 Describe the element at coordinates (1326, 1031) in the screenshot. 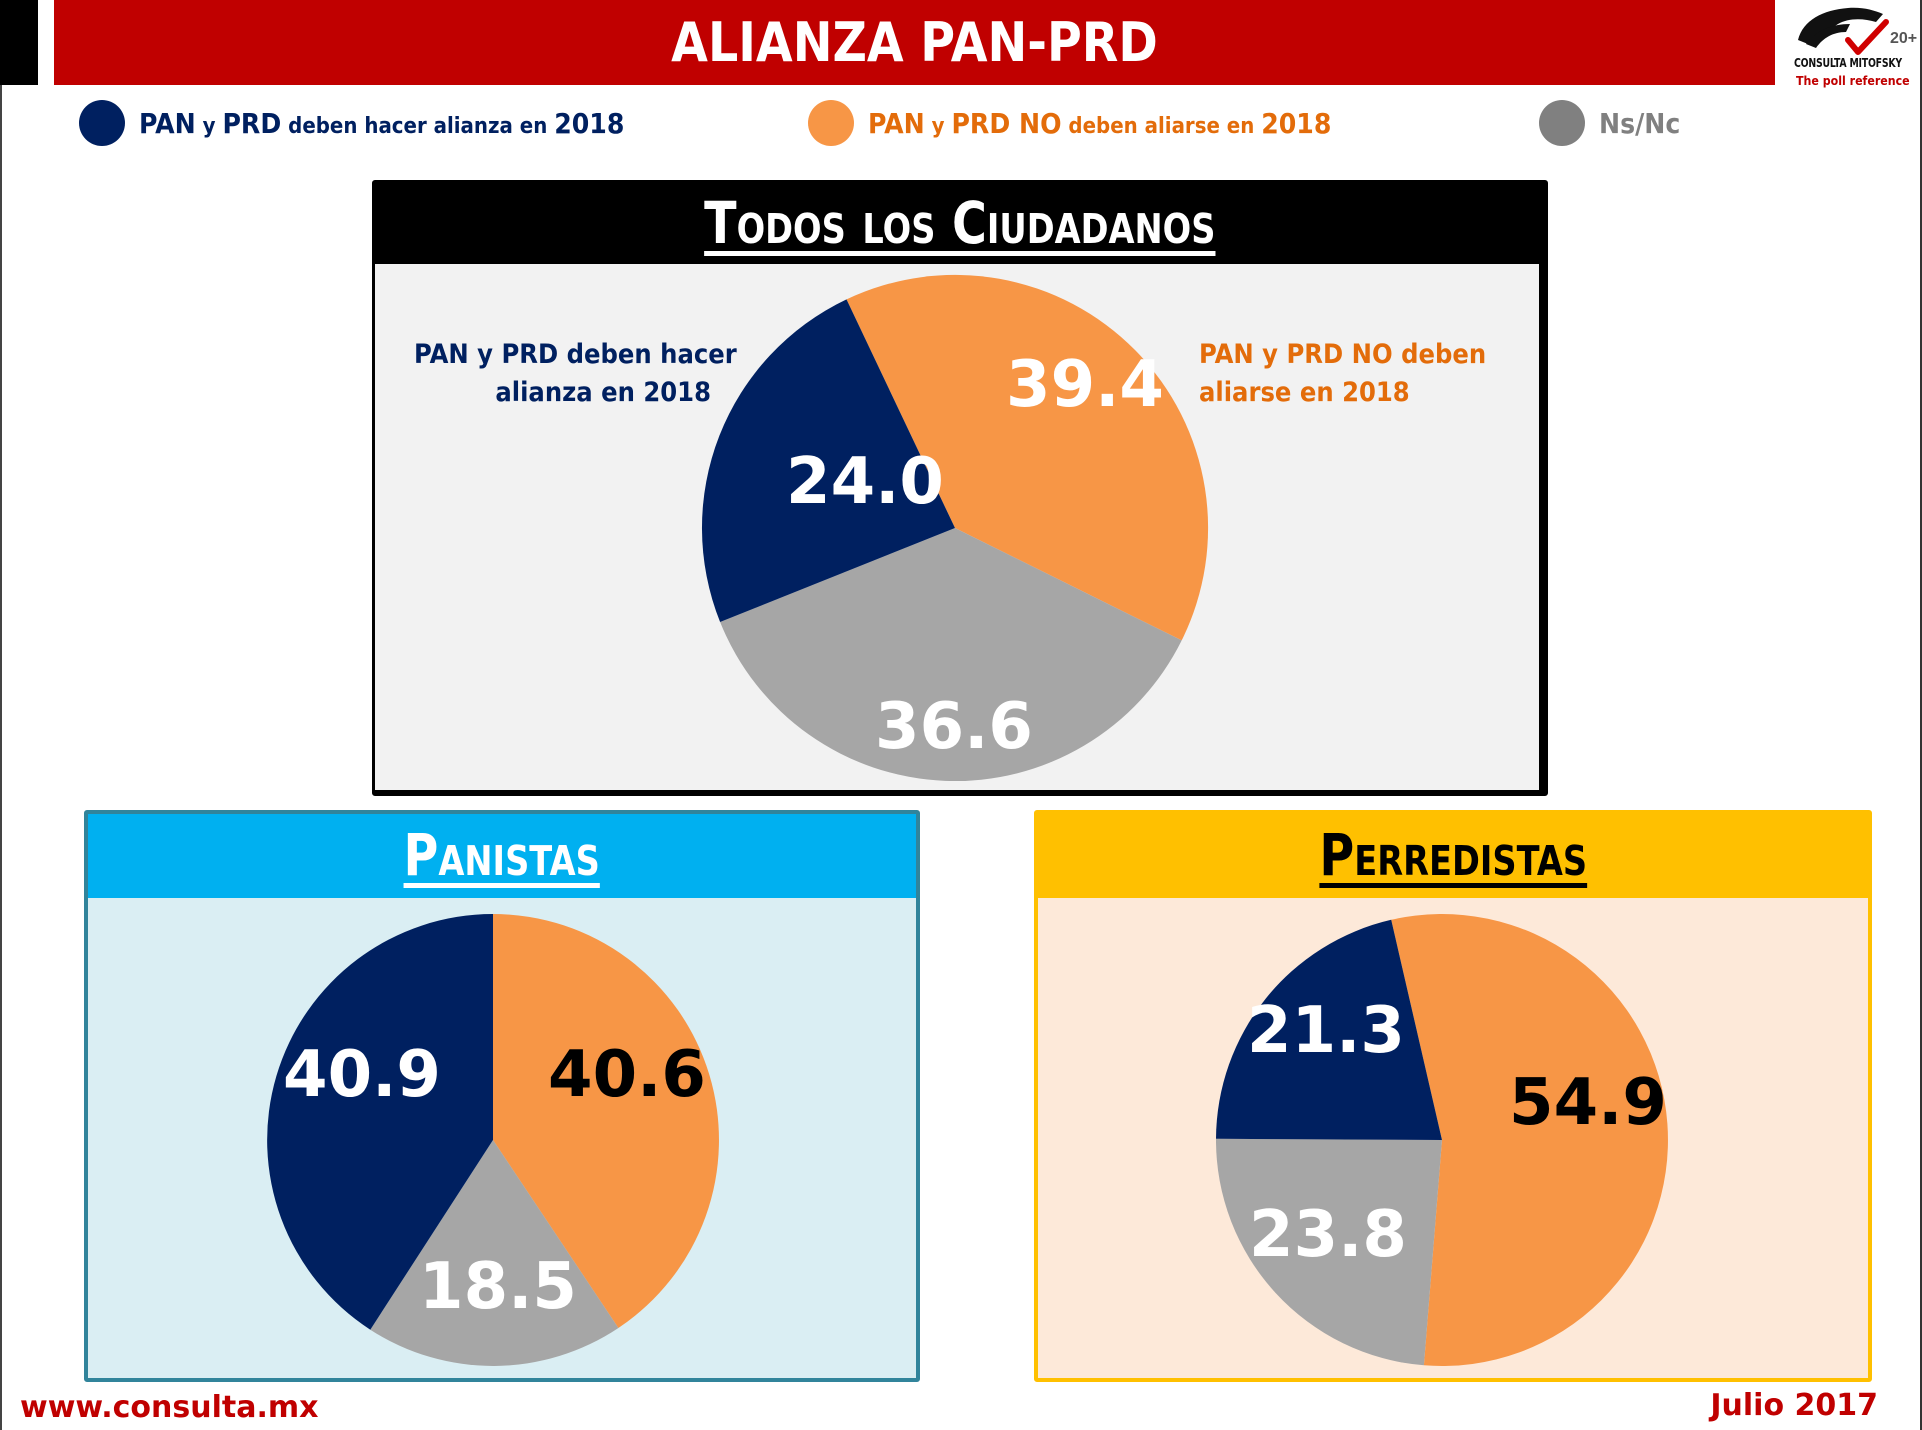

I see `pie-value-alianza: 21.3` at that location.